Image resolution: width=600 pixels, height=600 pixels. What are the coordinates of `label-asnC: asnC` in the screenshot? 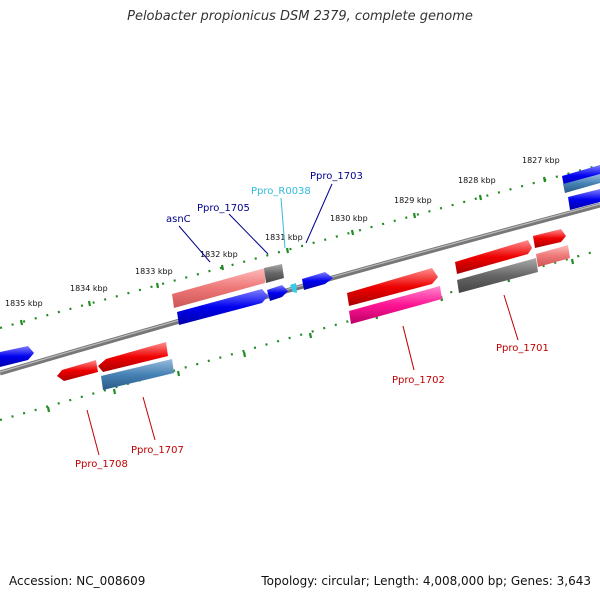 It's located at (178, 219).